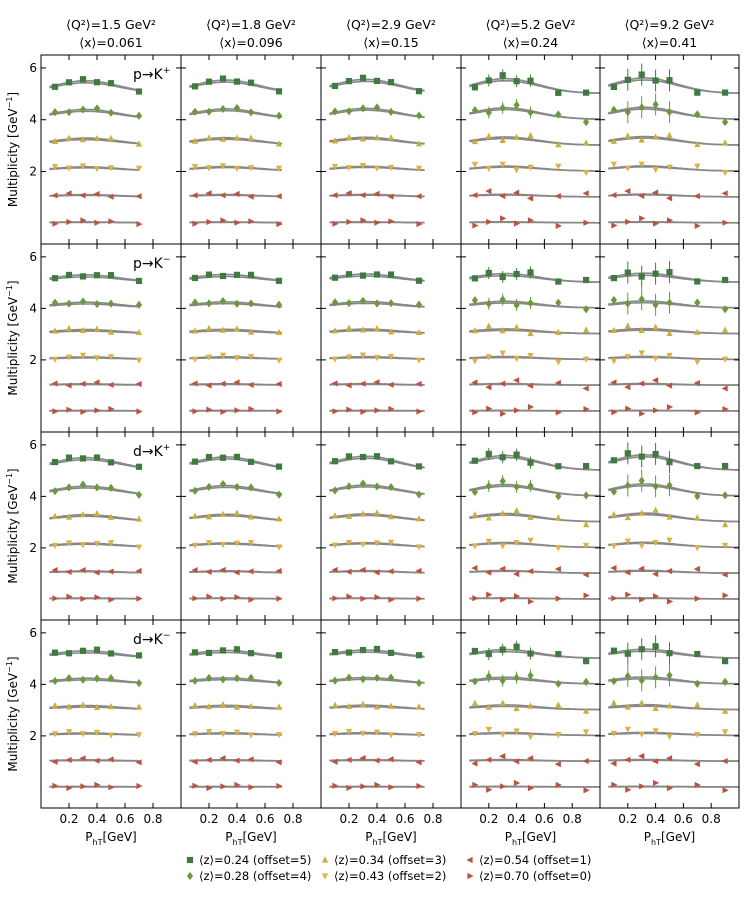  Describe the element at coordinates (33, 736) in the screenshot. I see `y-tick-label: 2` at that location.